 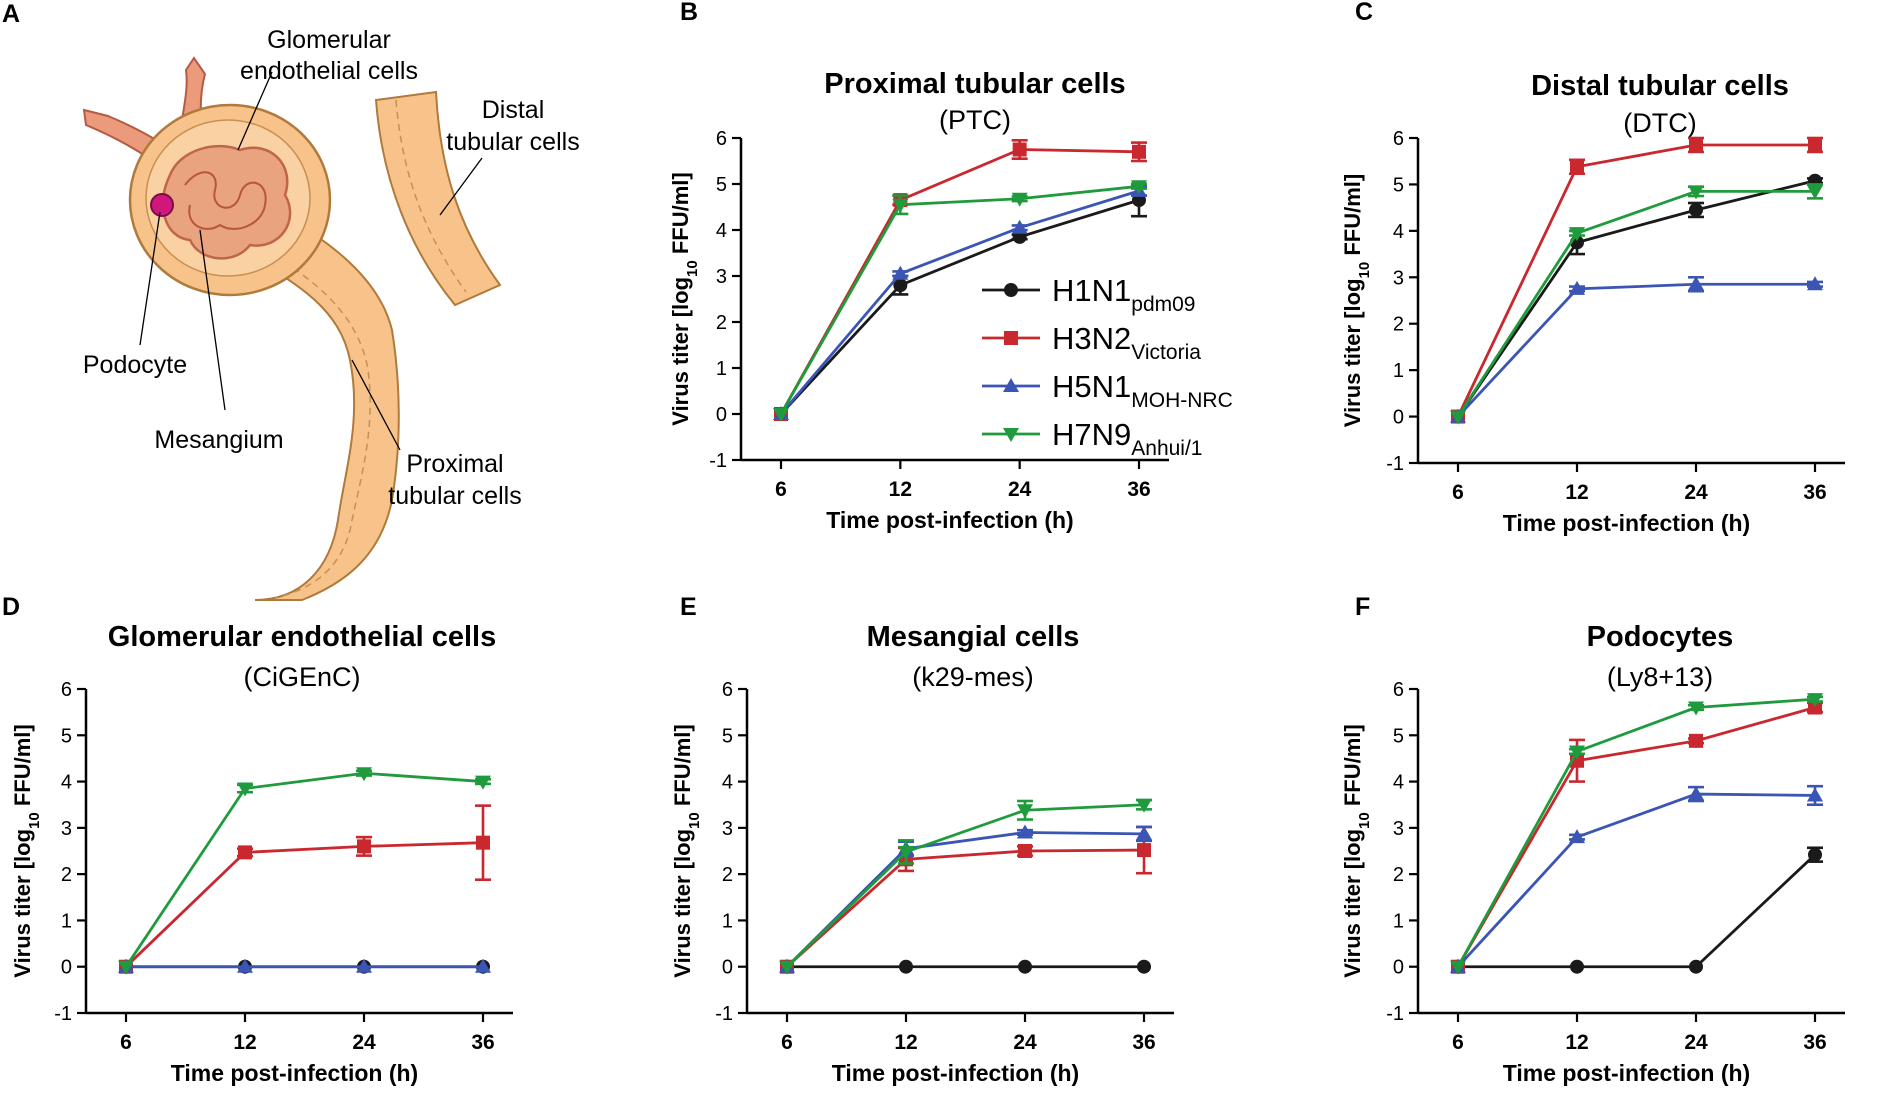 I want to click on panel-label: C, so click(x=1364, y=13).